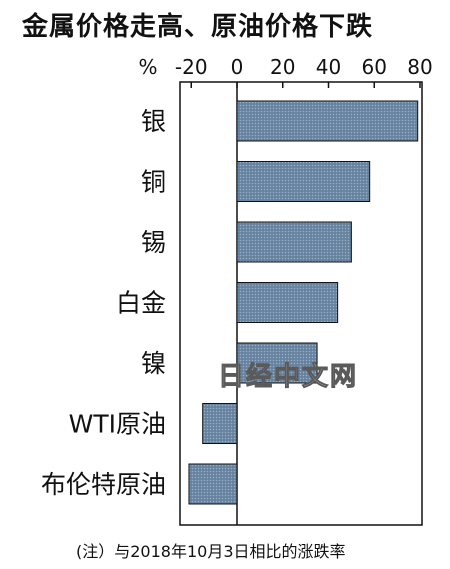 The image size is (450, 569). What do you see at coordinates (211, 551) in the screenshot?
I see `chart-note: (注）与2018年10月3日相比的涨跌率` at bounding box center [211, 551].